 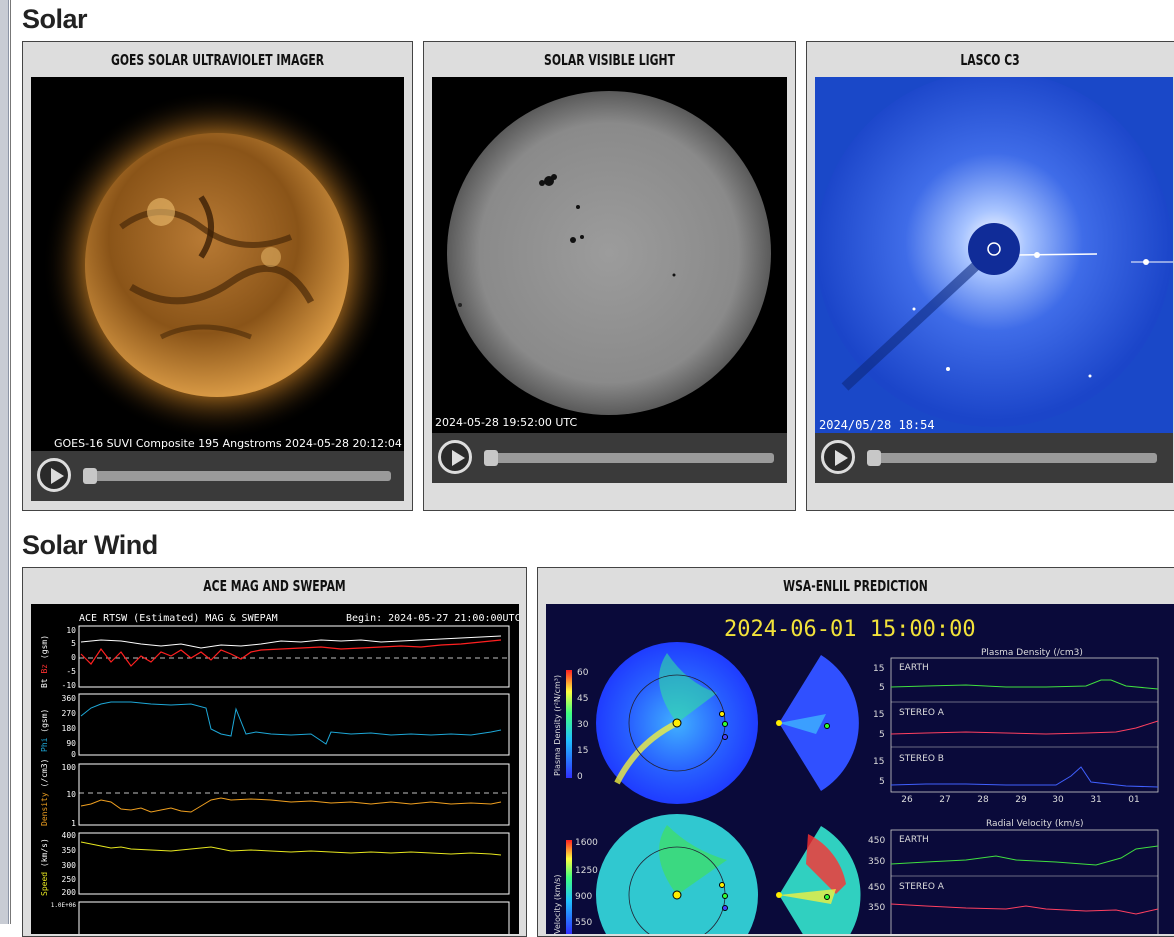 I want to click on visible-play-button, so click(x=455, y=457).